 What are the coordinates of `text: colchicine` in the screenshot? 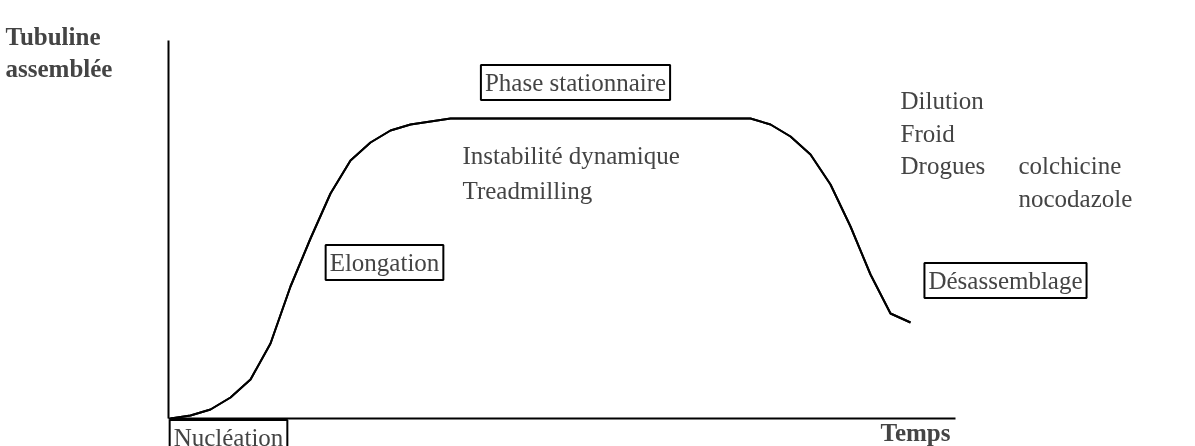 It's located at (1070, 165).